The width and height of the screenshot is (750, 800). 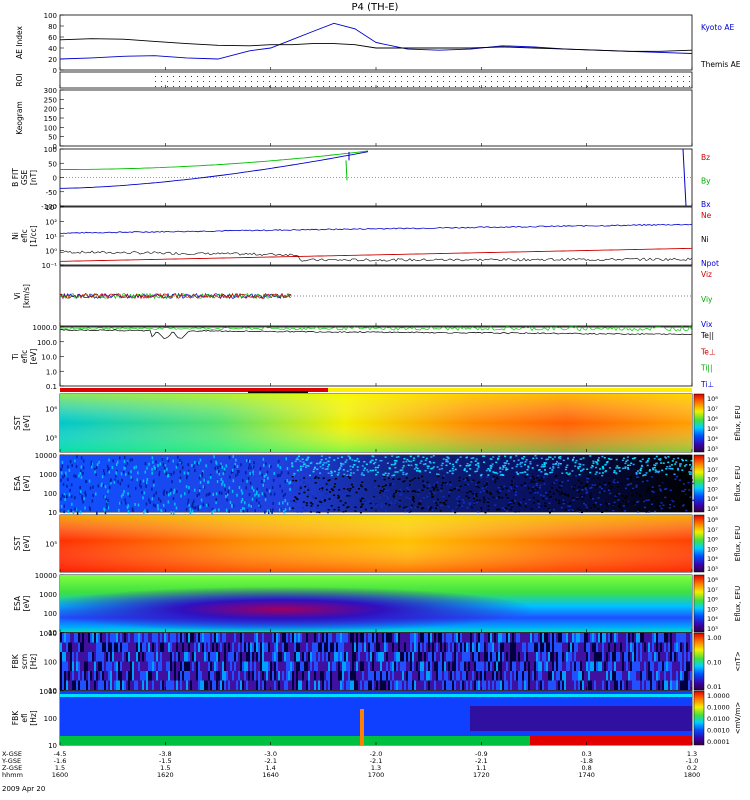 I want to click on series-spike-by, so click(x=346, y=170).